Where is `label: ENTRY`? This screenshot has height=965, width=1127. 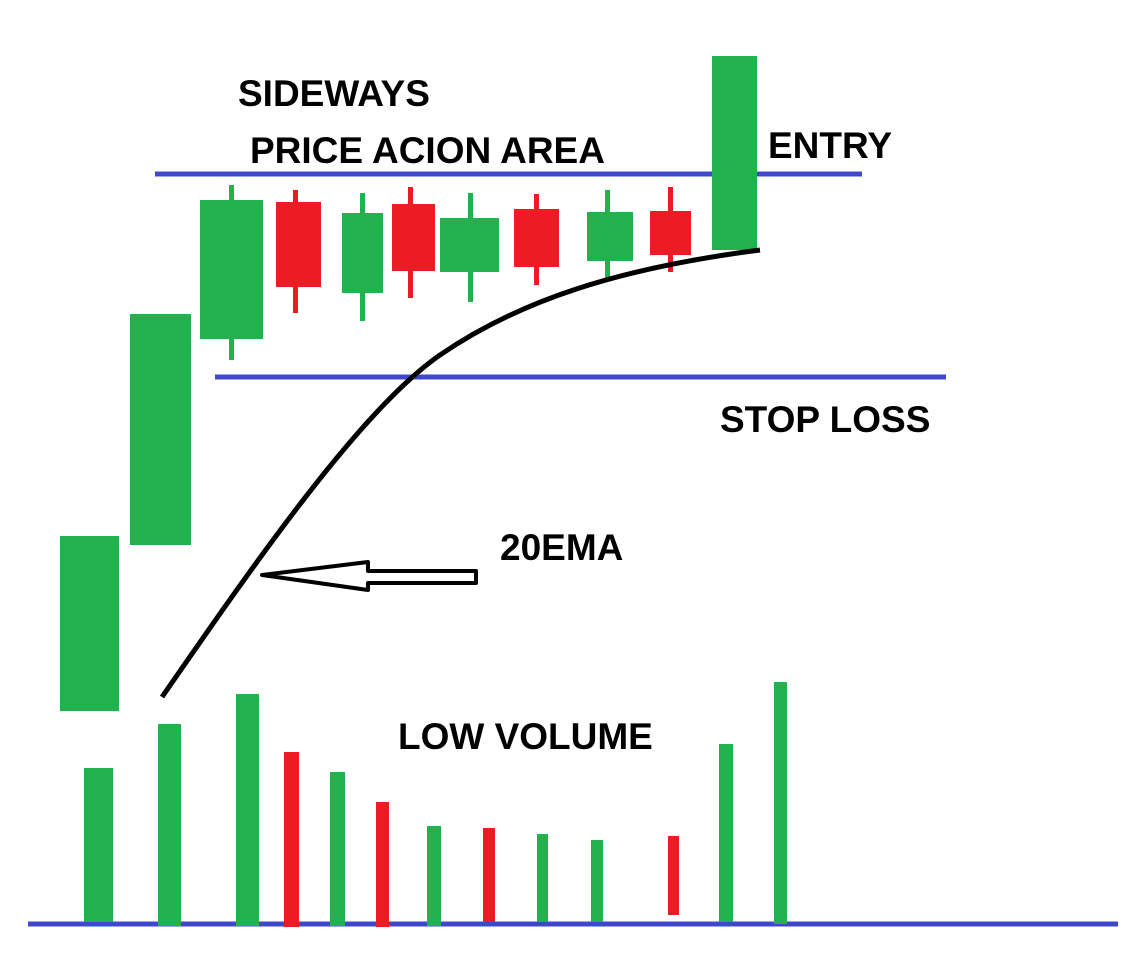 label: ENTRY is located at coordinates (830, 145).